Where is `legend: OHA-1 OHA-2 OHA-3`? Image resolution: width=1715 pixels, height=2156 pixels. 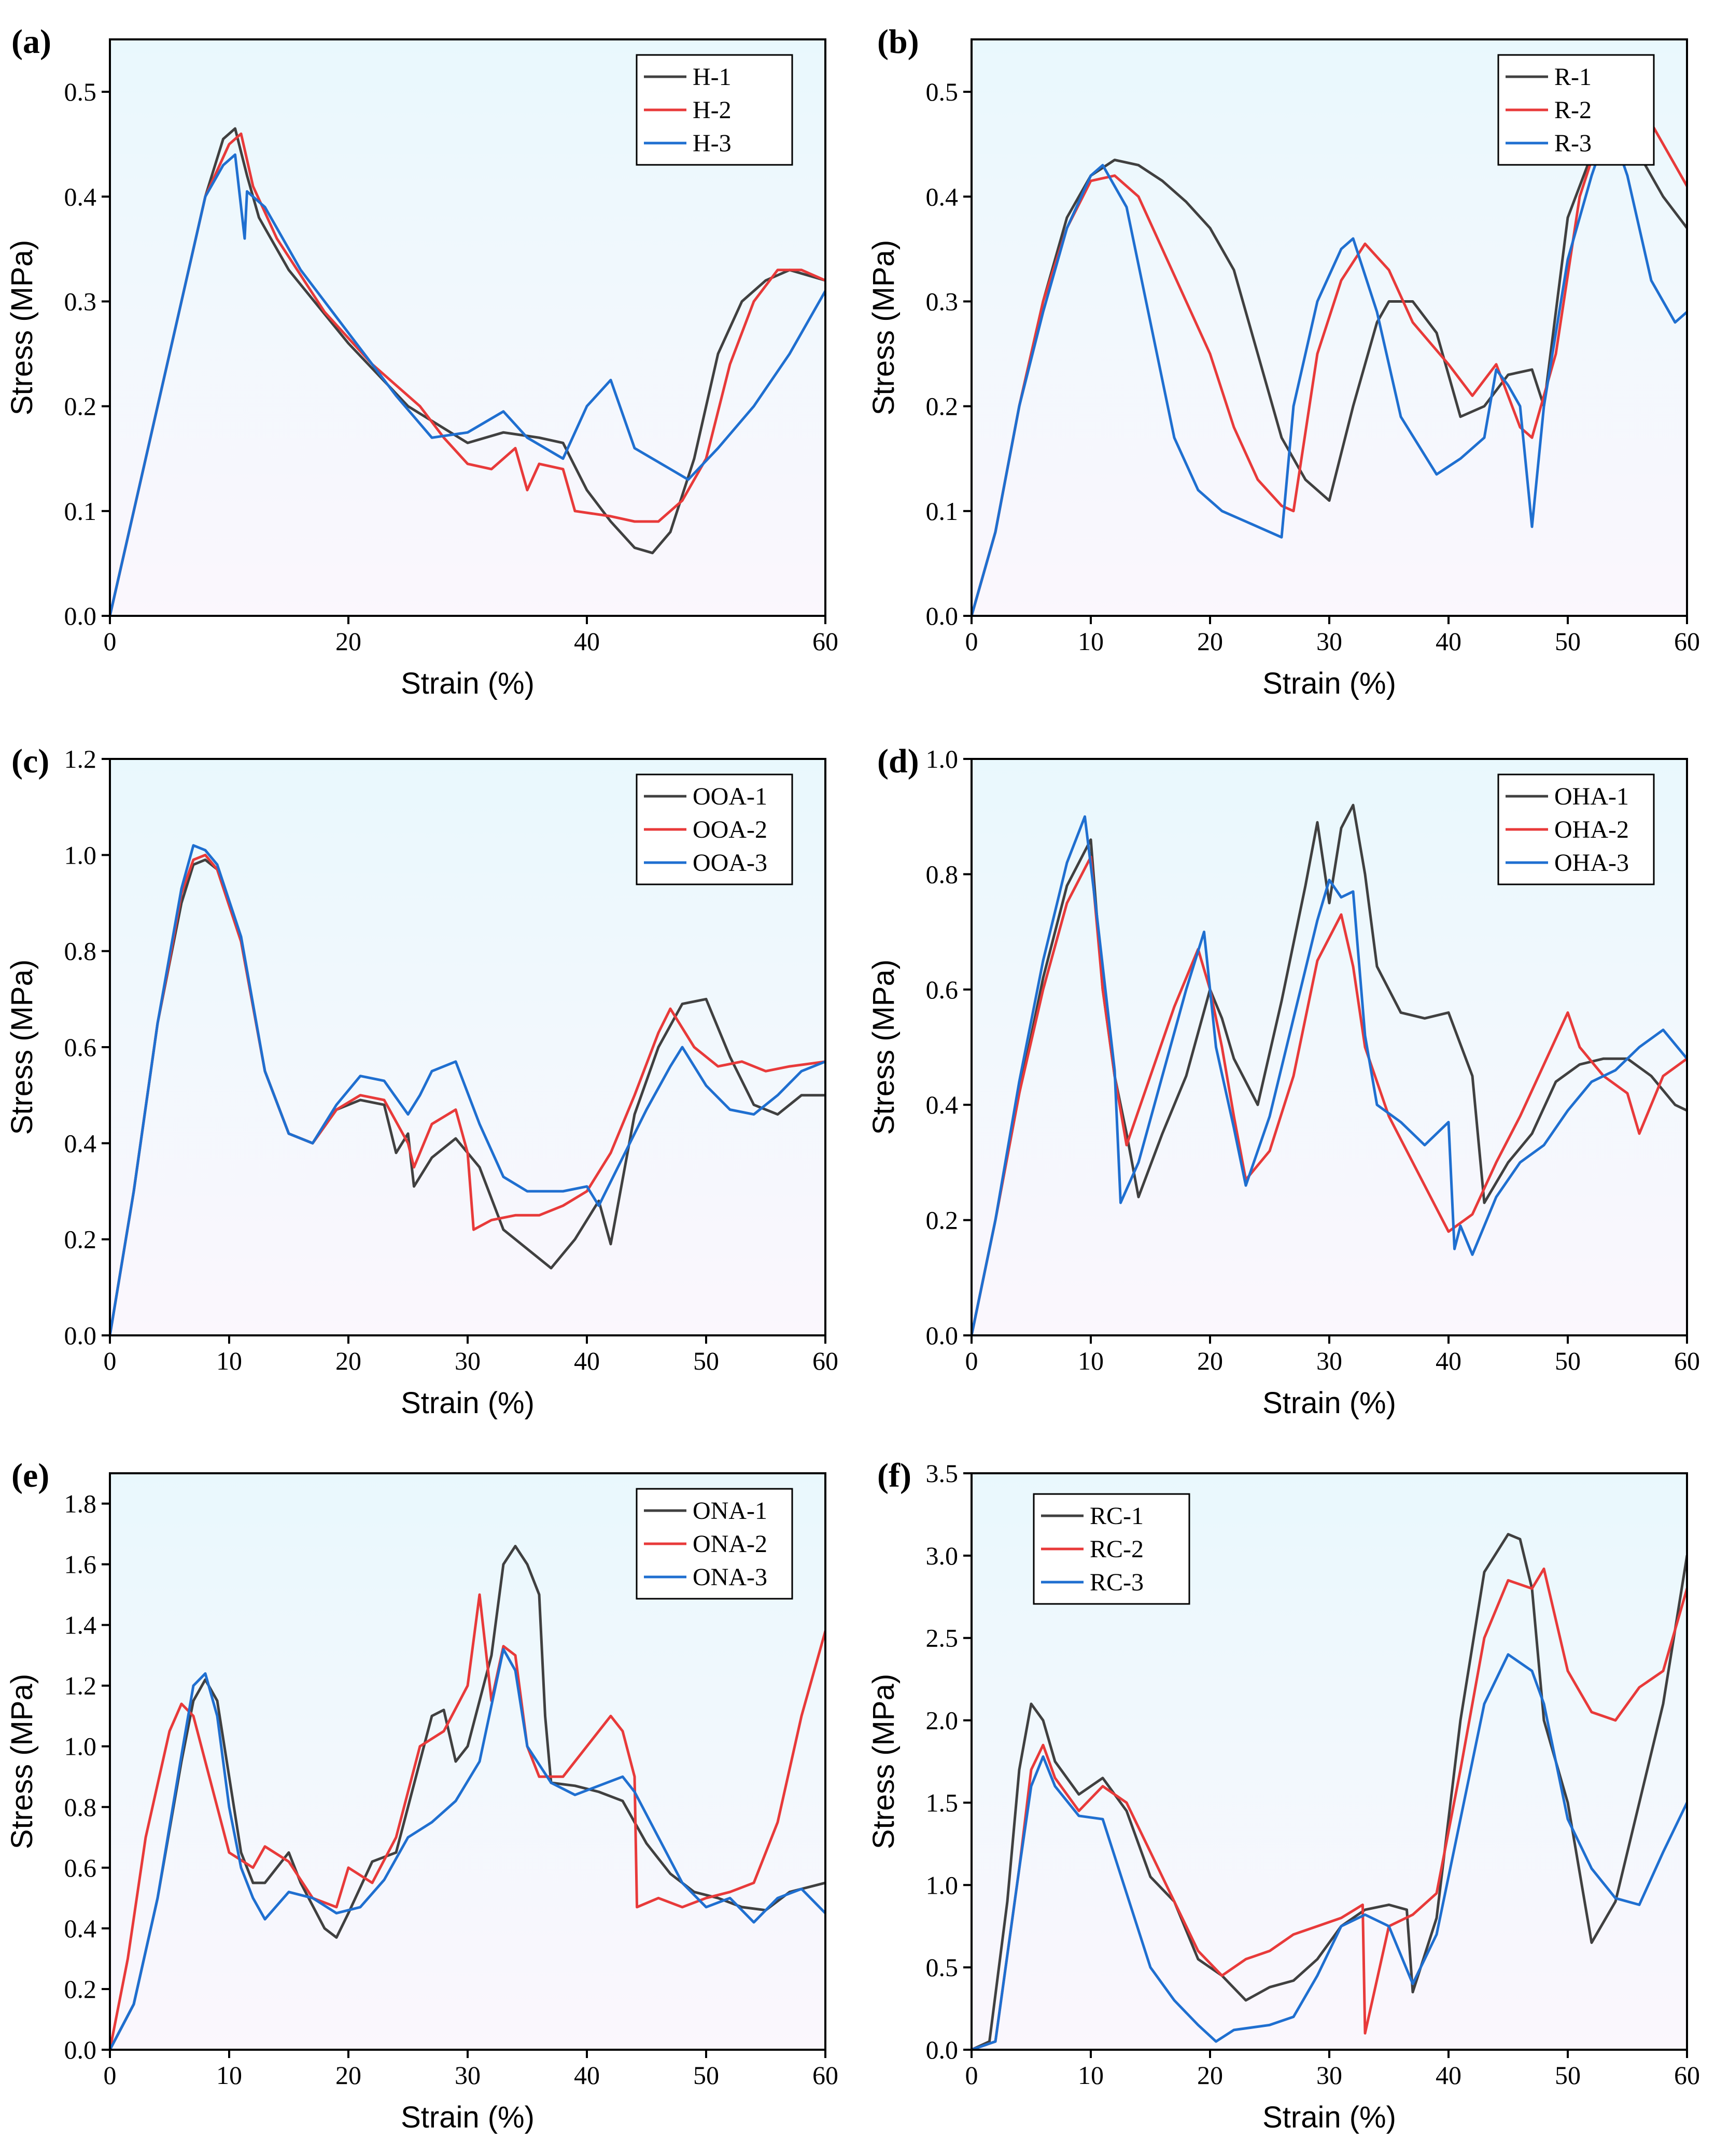
legend: OHA-1 OHA-2 OHA-3 is located at coordinates (1576, 829).